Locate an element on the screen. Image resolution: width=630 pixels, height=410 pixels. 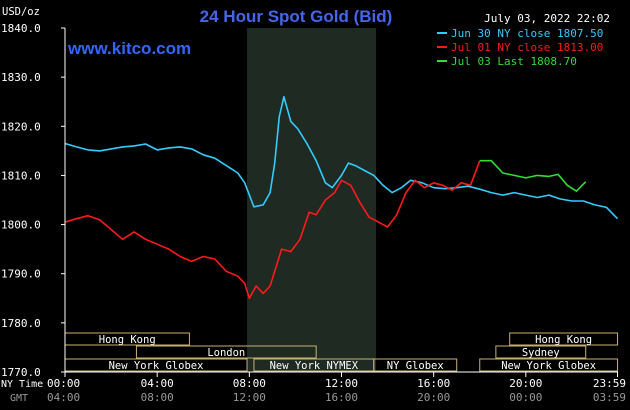
y-tick-label: 1830.0 is located at coordinates (21, 77).